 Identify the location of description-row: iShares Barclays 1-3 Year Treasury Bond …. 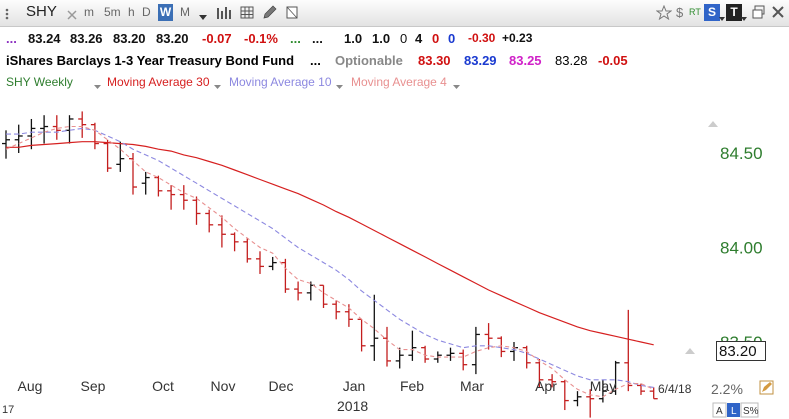
(394, 60).